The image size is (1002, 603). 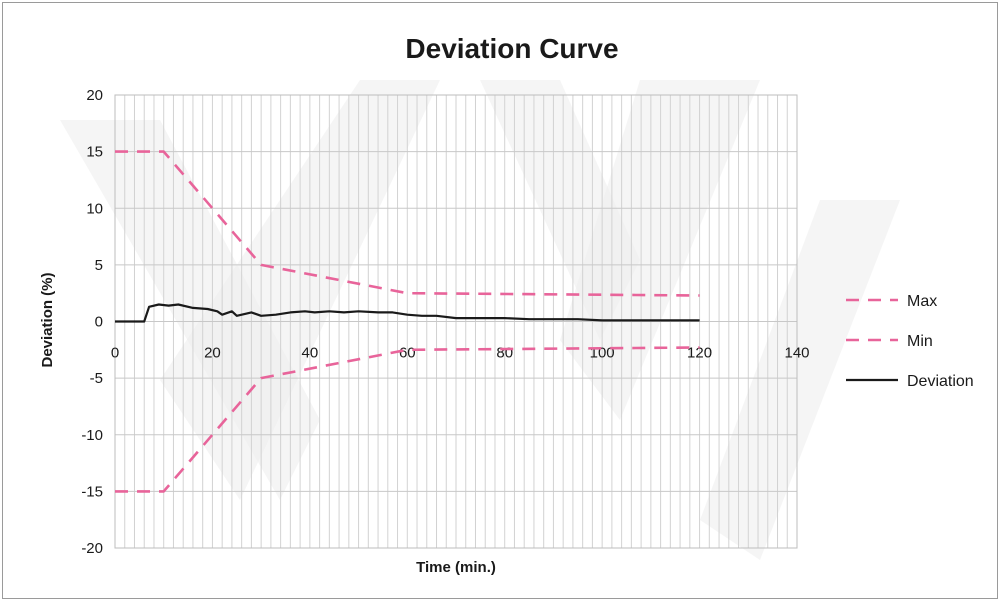 What do you see at coordinates (94, 152) in the screenshot?
I see `y-tick-label: 15` at bounding box center [94, 152].